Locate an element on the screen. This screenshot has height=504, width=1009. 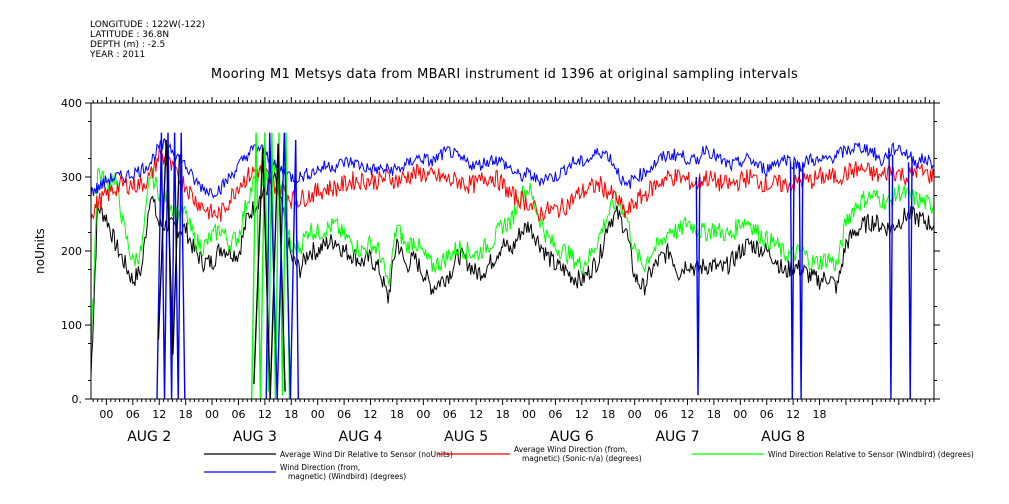
x-day-label: AUG 6 is located at coordinates (572, 437).